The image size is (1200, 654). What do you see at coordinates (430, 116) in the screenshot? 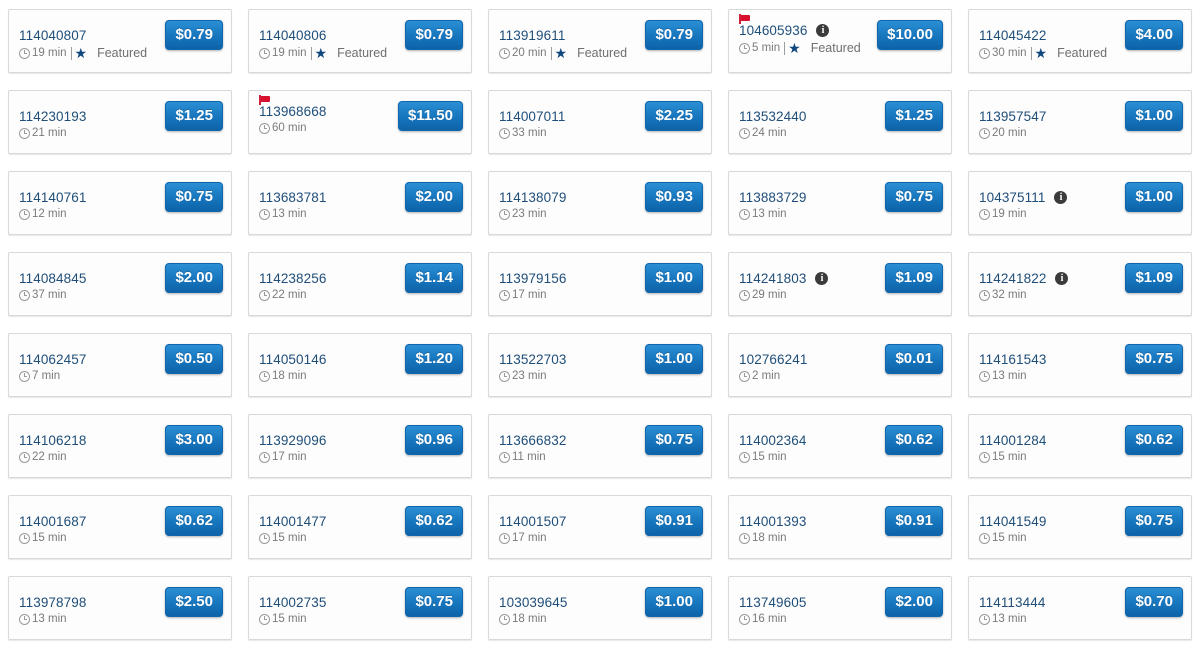
I see `price-badge: $11.50` at bounding box center [430, 116].